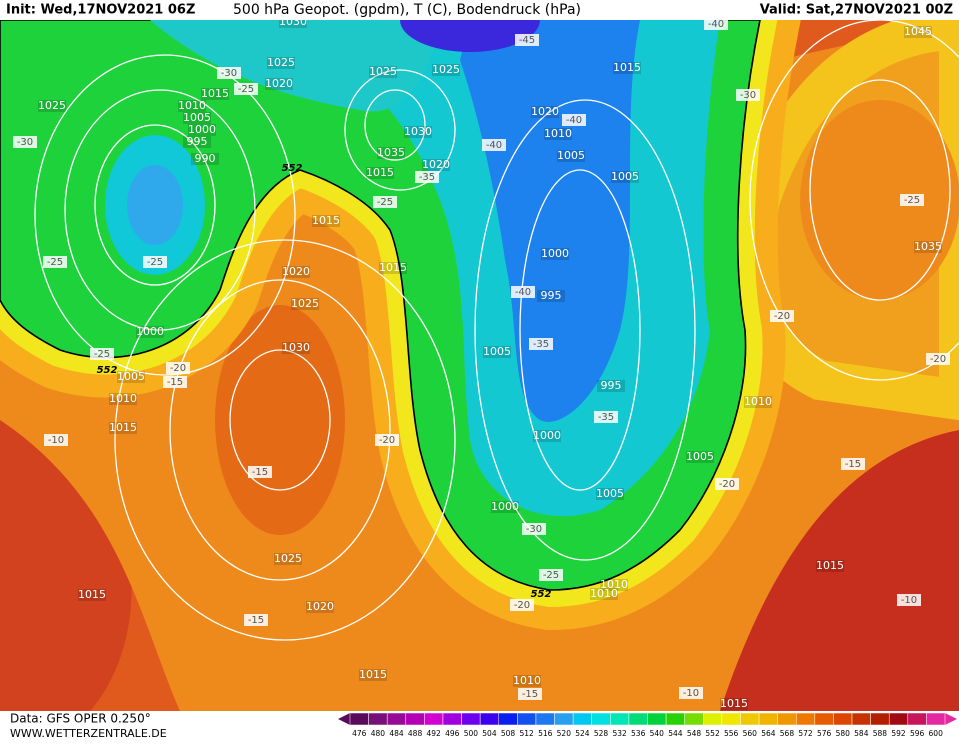 This screenshot has width=959, height=745. Describe the element at coordinates (918, 31) in the screenshot. I see `pressure-label: 1045` at that location.